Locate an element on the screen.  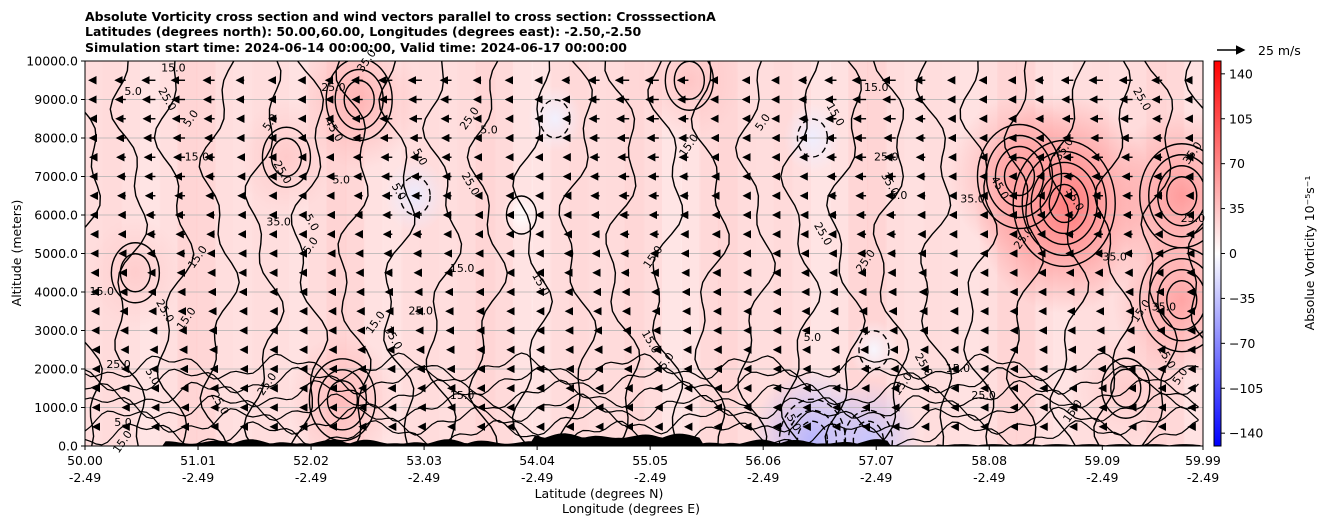
colorbar-tick-label: 35 is located at coordinates (1237, 208).